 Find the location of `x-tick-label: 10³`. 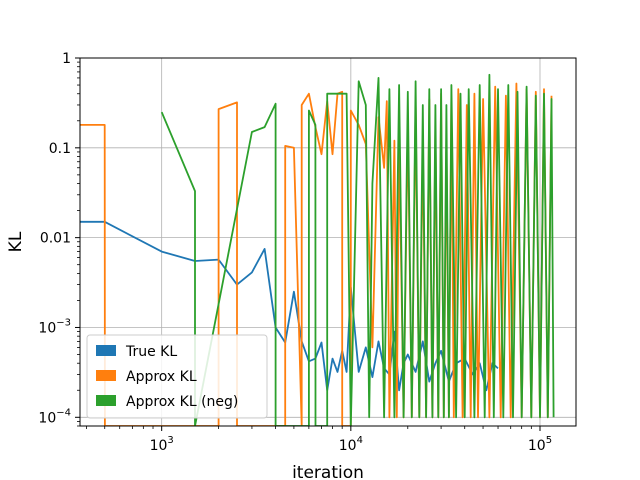

x-tick-label: 10³ is located at coordinates (162, 444).